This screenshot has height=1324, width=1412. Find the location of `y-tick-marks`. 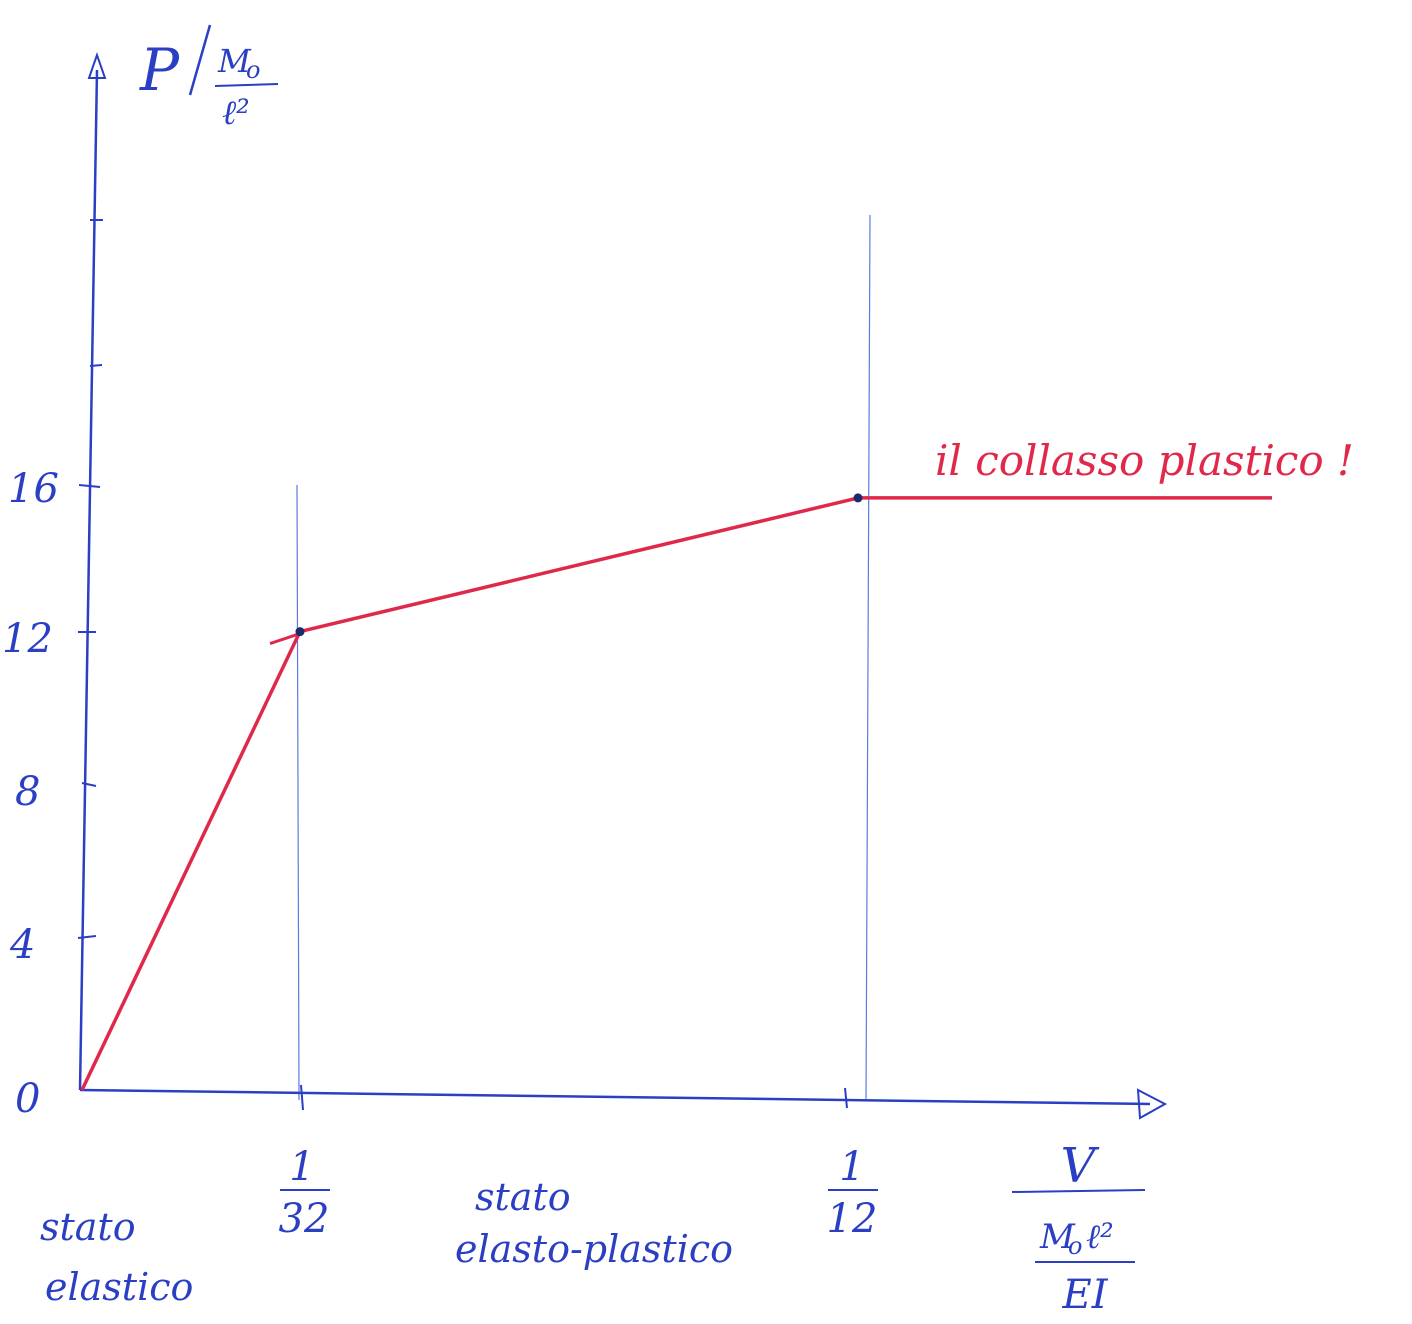

y-tick-marks is located at coordinates (90, 579).